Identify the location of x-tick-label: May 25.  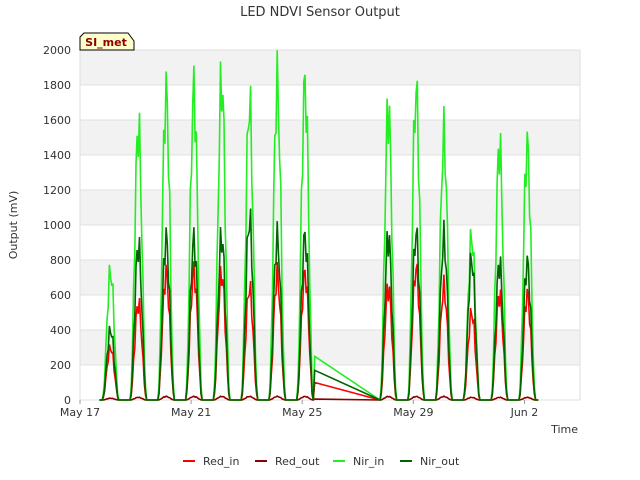
(302, 412).